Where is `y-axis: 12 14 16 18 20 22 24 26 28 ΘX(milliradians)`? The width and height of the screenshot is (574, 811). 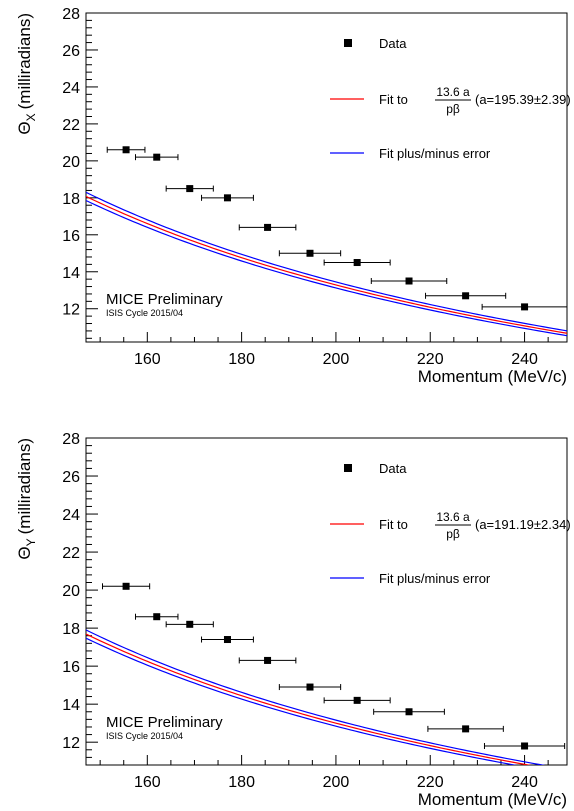
y-axis: 12 14 16 18 20 22 24 26 28 ΘX(milliradians) is located at coordinates (56, 172).